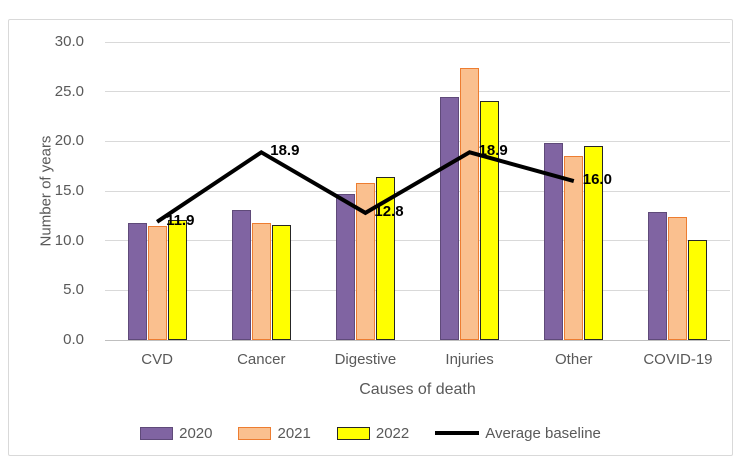 This screenshot has width=750, height=464. What do you see at coordinates (69, 190) in the screenshot?
I see `y-tick-label: 15.0` at bounding box center [69, 190].